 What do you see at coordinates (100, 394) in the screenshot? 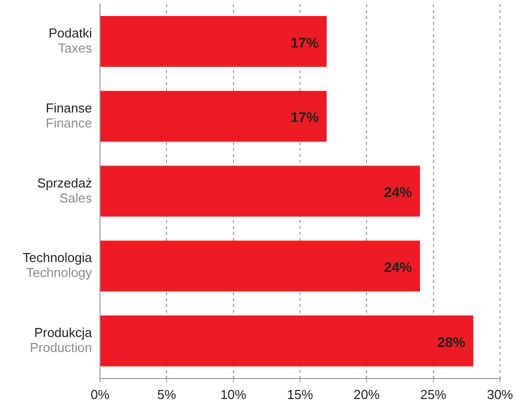
I see `x-tick-label: 0%` at bounding box center [100, 394].